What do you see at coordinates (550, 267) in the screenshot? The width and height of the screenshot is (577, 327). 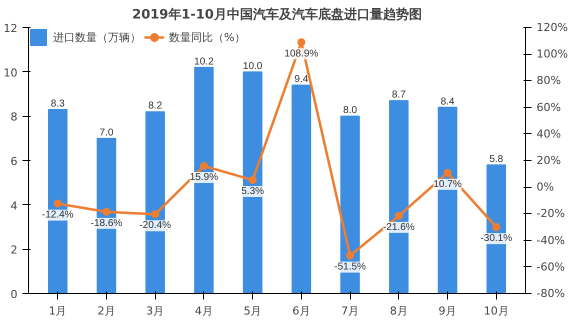 I see `y2-tick-label: -60%` at bounding box center [550, 267].